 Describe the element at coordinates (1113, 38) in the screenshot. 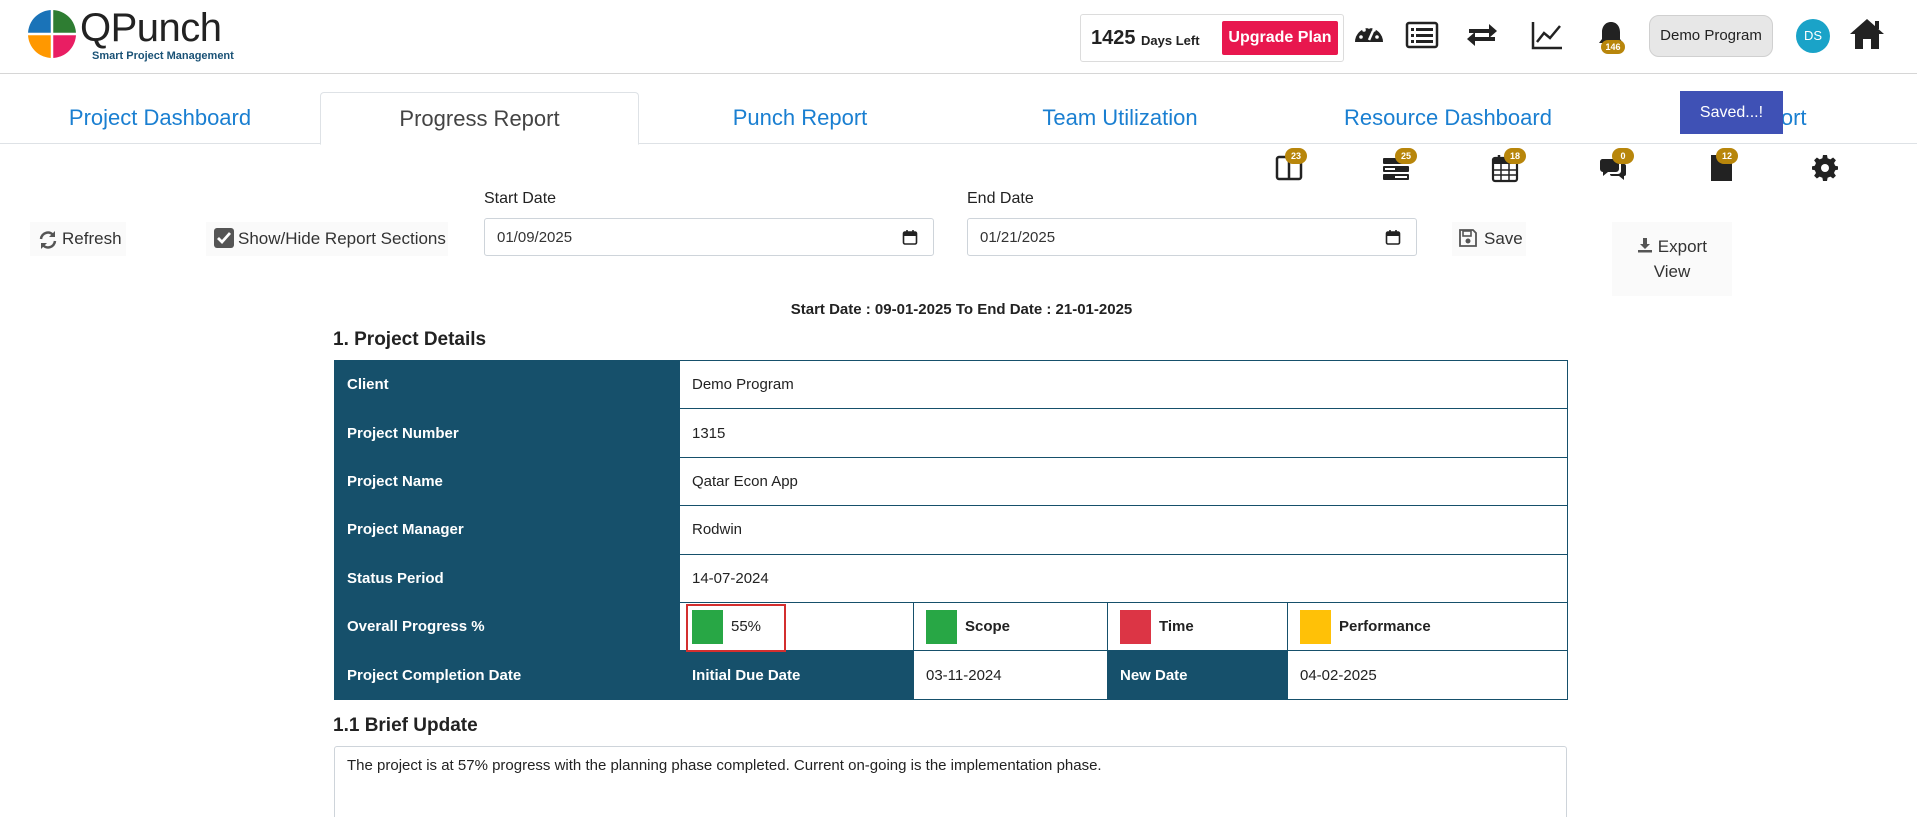

I see `days-left-number: 1425` at that location.